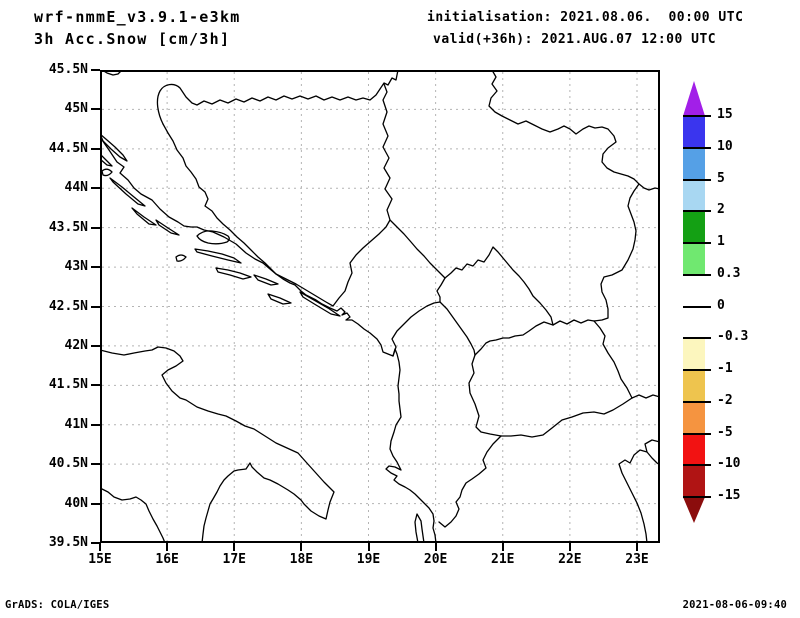 This screenshot has width=800, height=618. I want to click on border-serbia-bulgaria, so click(616, 252).